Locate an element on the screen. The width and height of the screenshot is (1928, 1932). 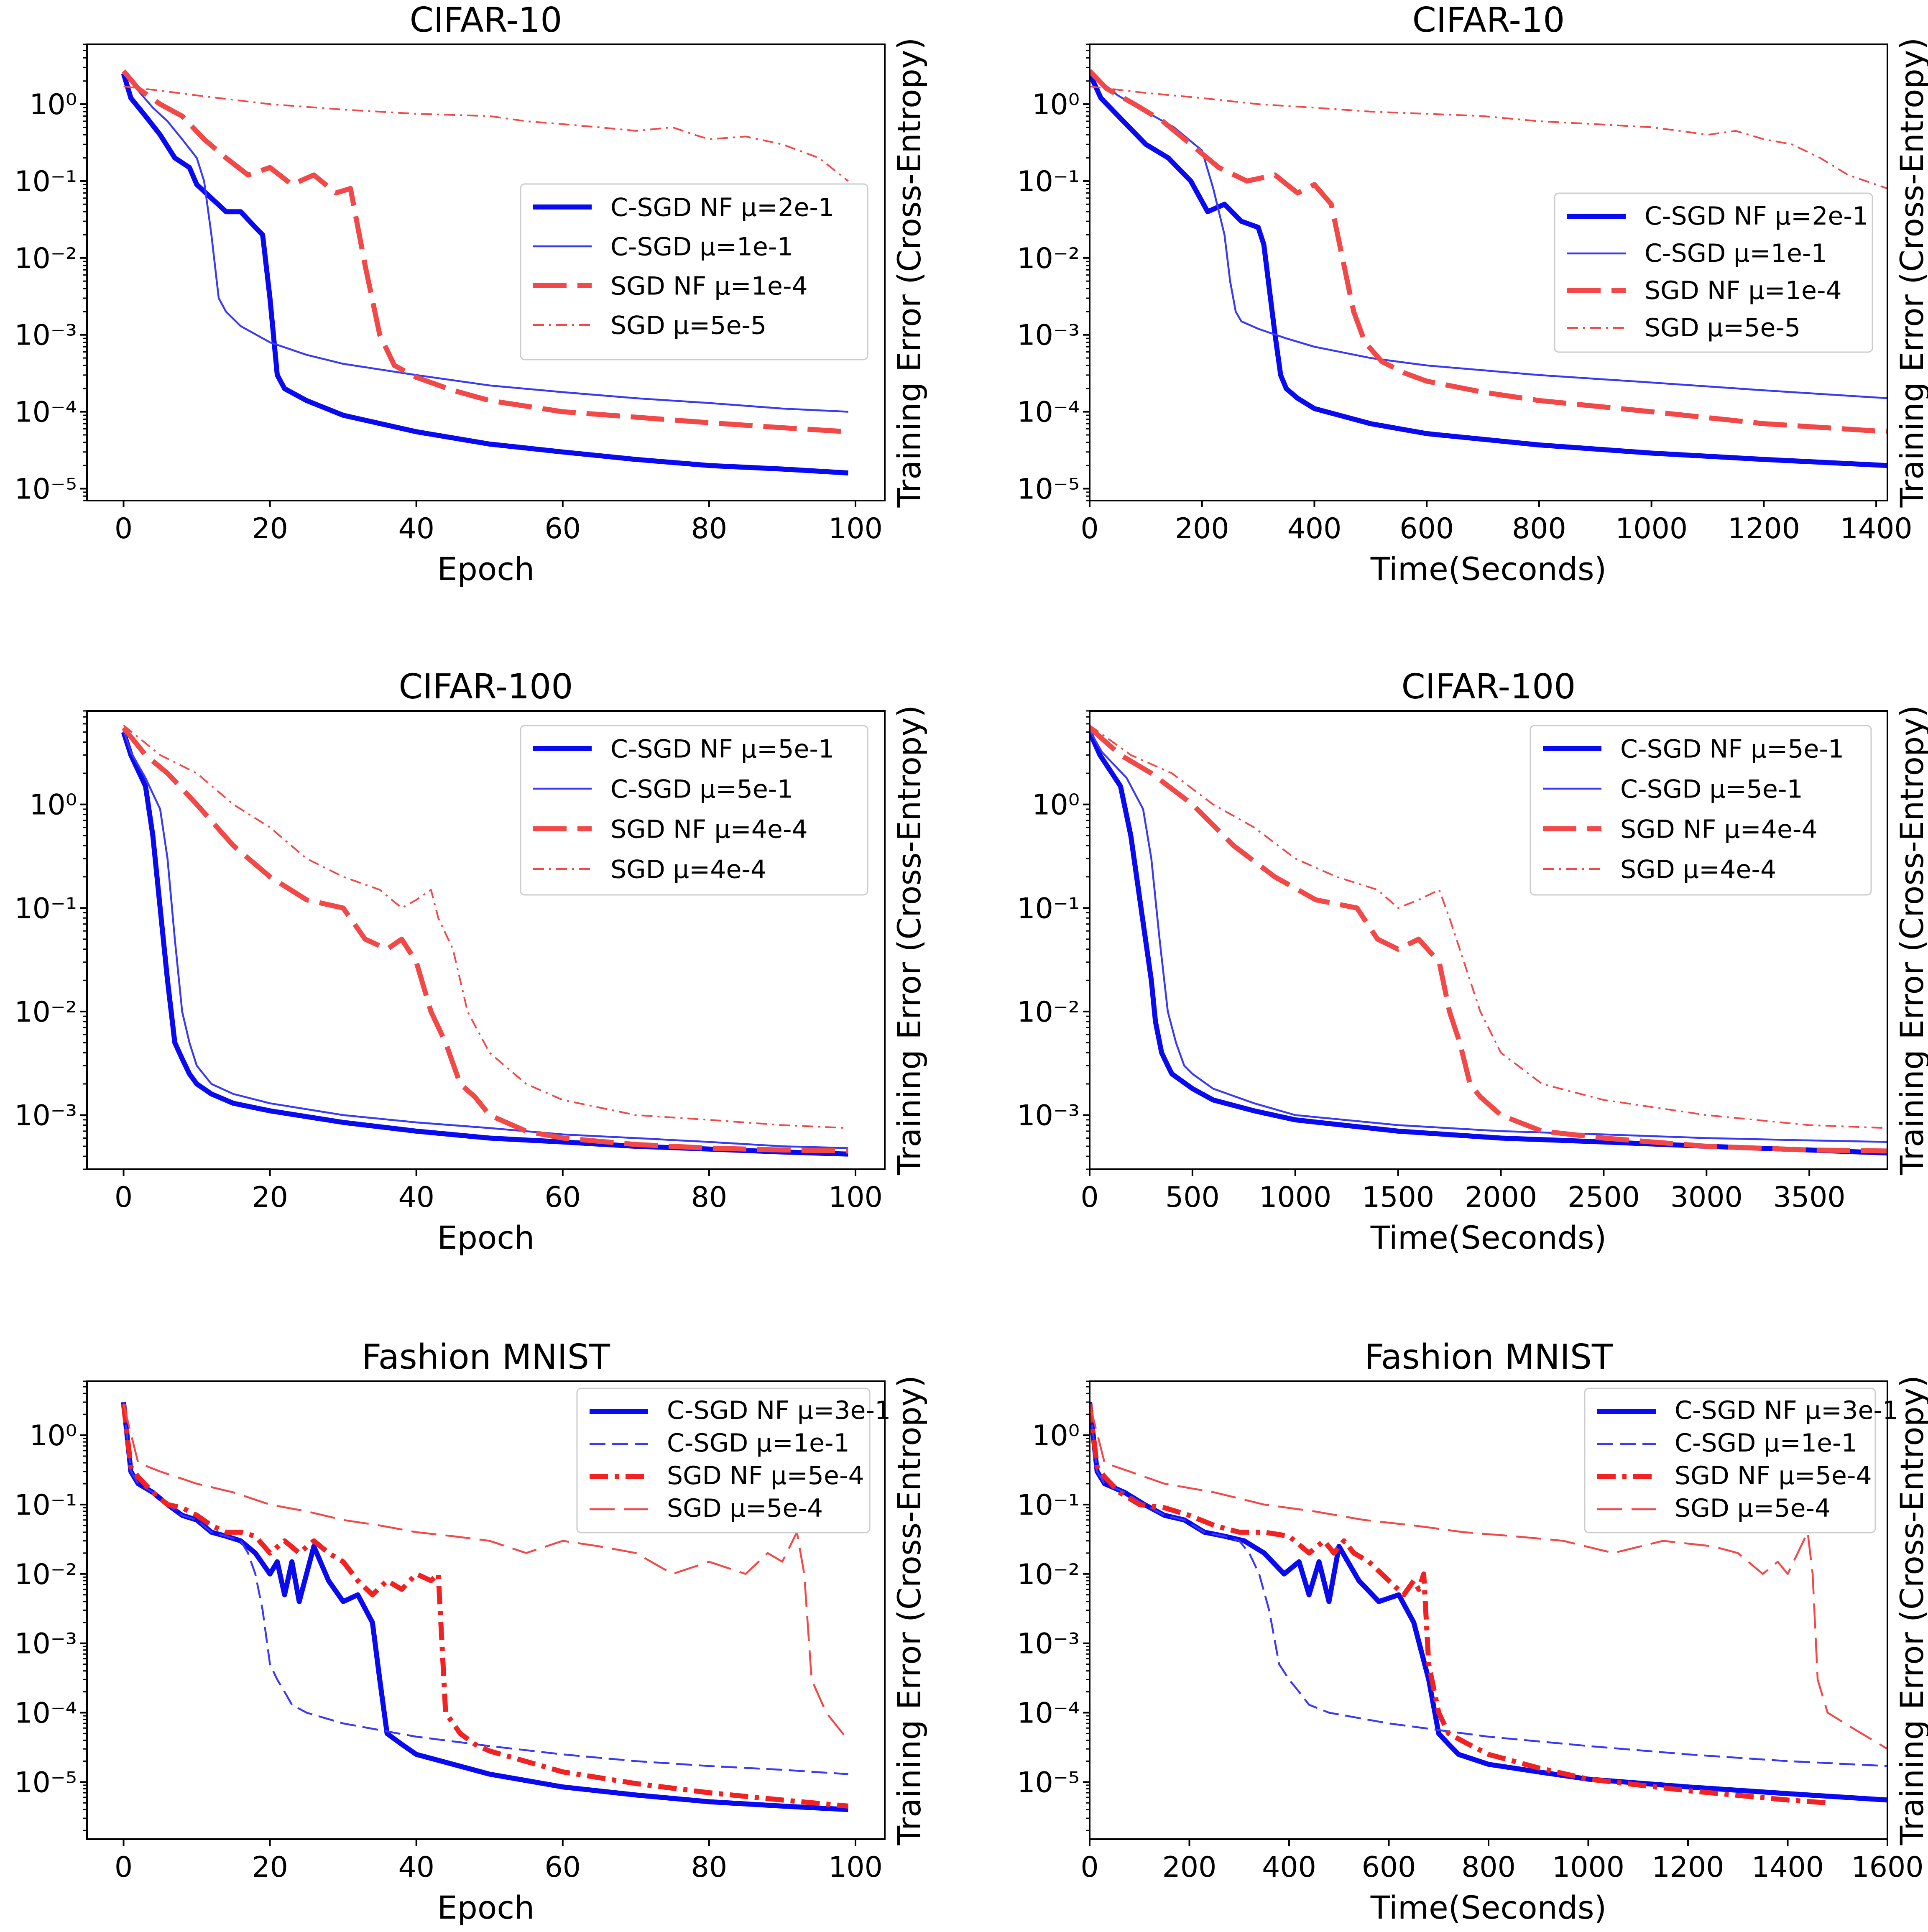
legend-label: SGD NF μ=4e-4 is located at coordinates (709, 829).